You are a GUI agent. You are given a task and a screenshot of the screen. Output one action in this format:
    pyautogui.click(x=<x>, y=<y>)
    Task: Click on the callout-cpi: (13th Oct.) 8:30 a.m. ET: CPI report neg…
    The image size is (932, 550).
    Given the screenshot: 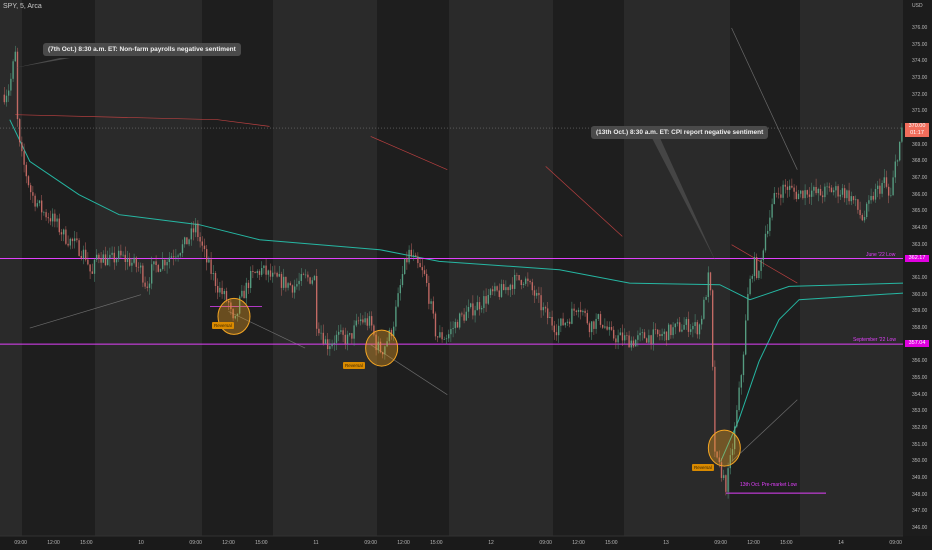 What is the action you would take?
    pyautogui.click(x=680, y=132)
    